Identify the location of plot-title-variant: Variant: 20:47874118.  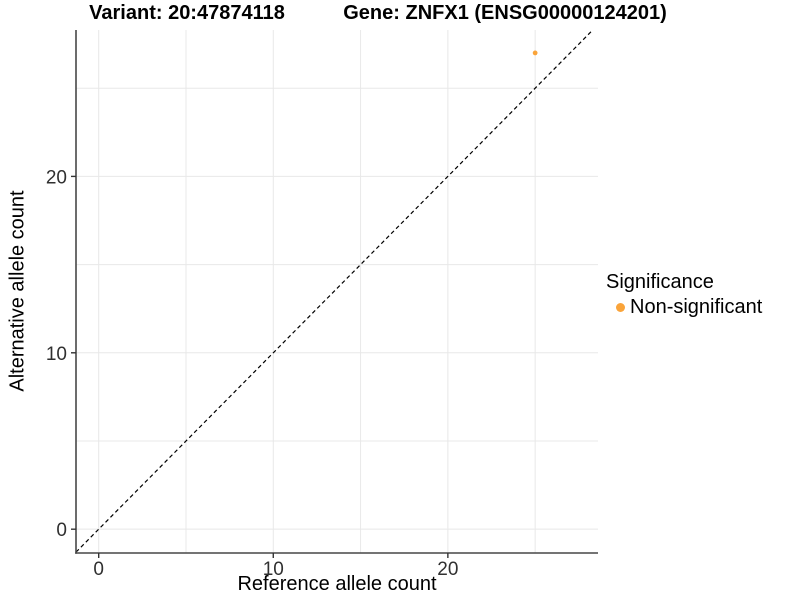
(187, 13).